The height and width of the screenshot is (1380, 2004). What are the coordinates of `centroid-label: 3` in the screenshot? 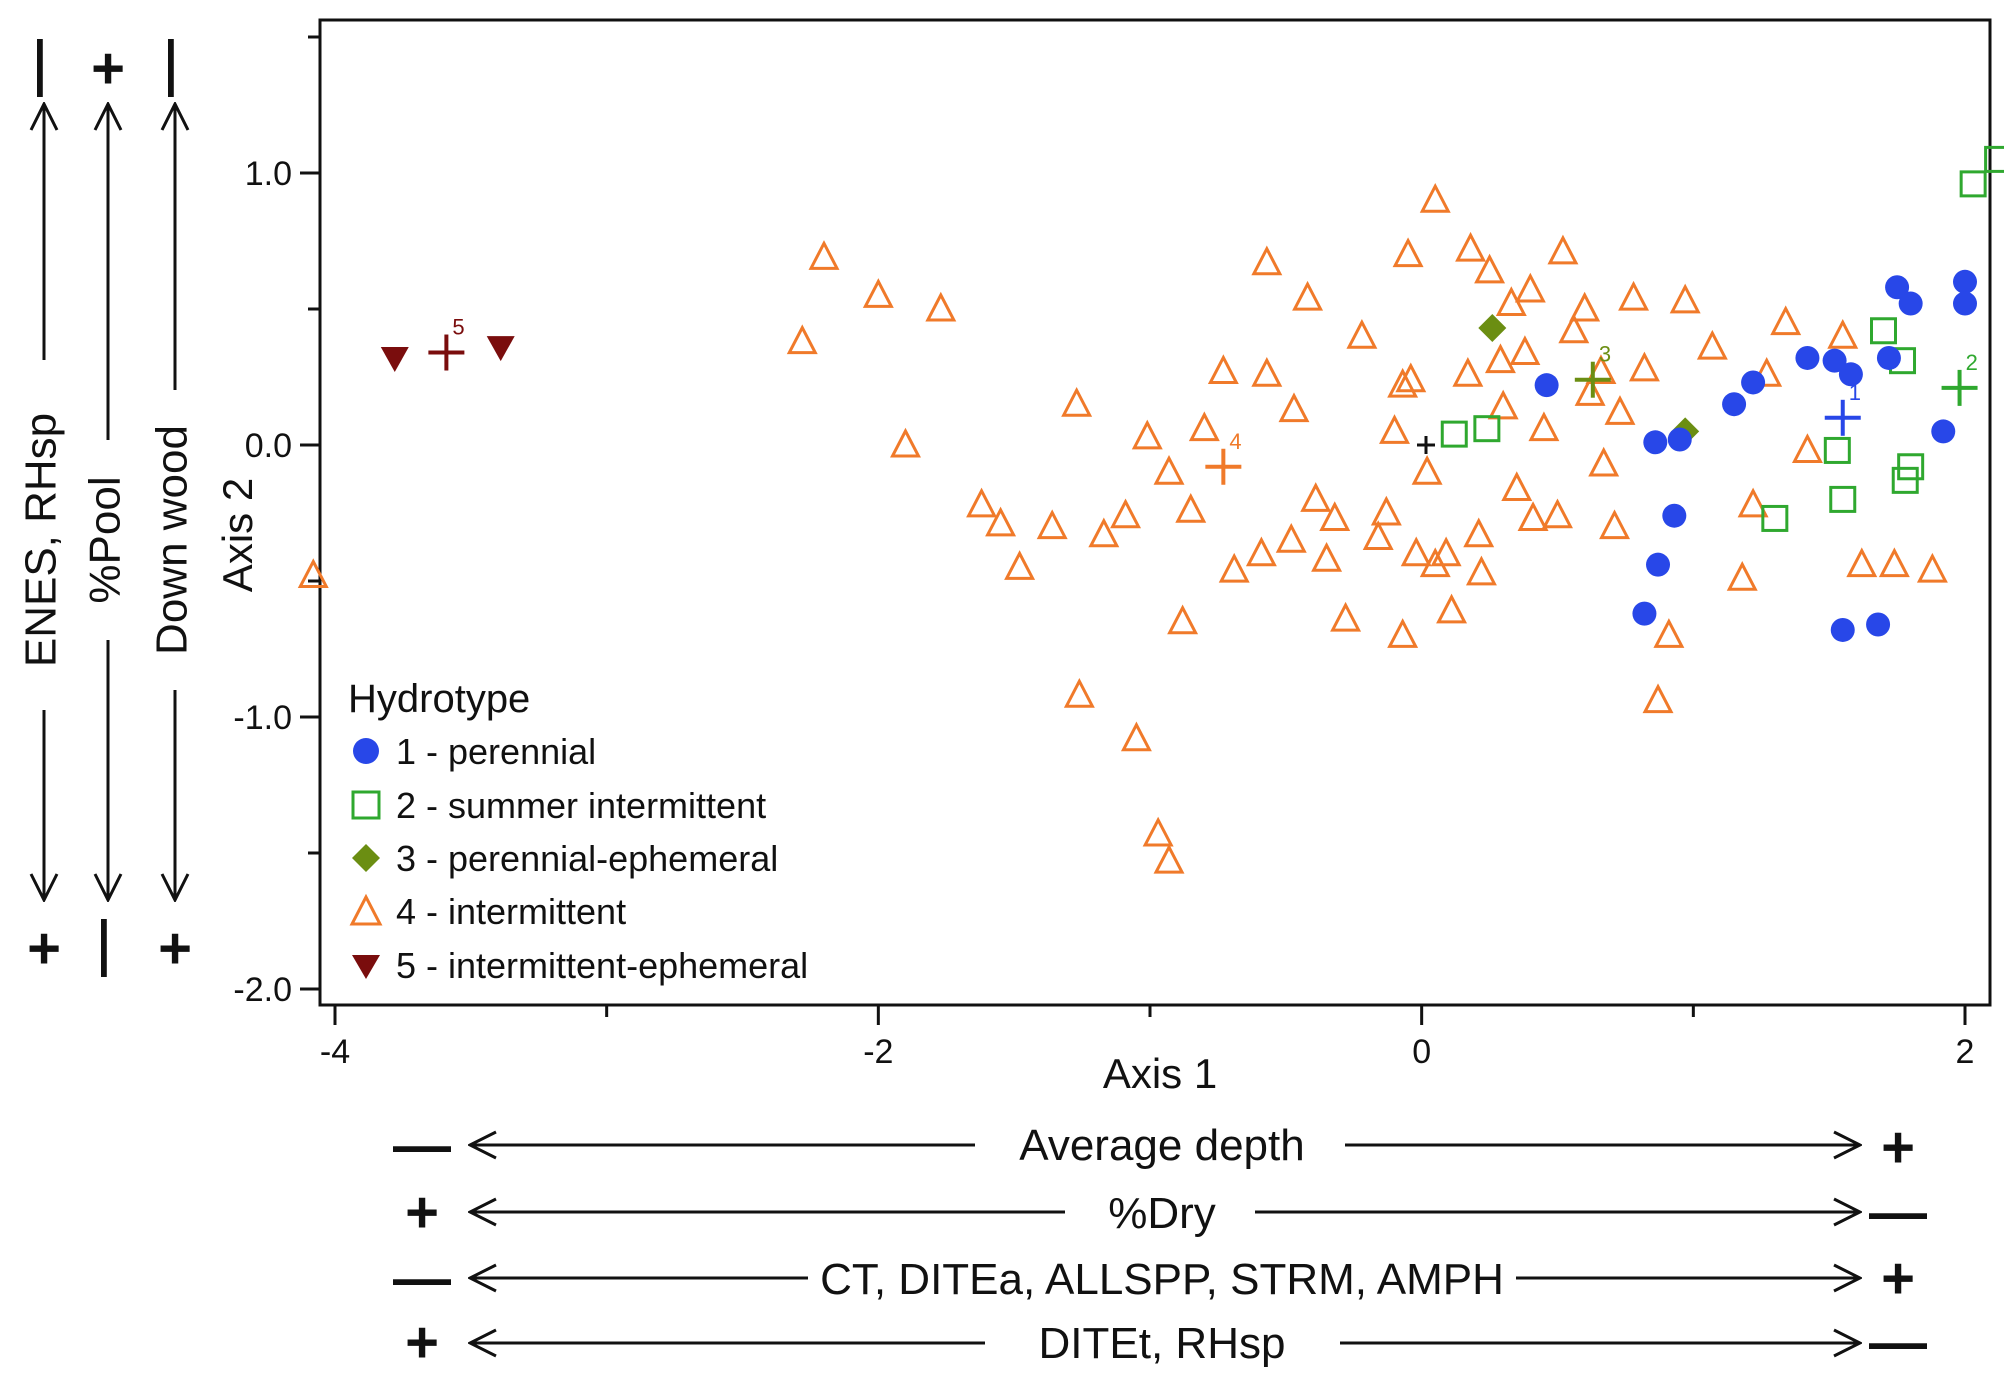 It's located at (1605, 354).